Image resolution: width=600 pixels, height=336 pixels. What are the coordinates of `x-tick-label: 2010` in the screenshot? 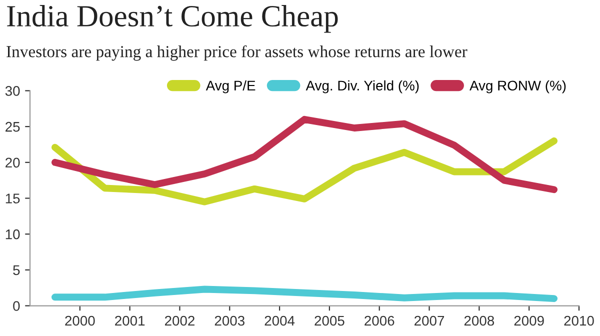 It's located at (579, 321).